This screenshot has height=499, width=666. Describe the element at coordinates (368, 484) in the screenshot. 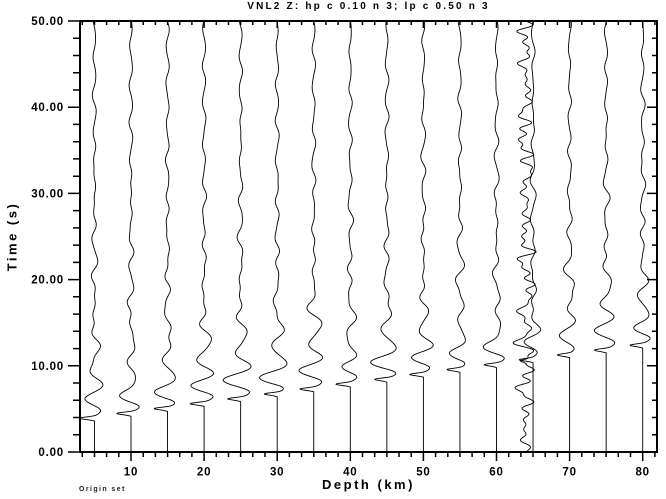

I see `x-axis-title: Depth (km)` at that location.